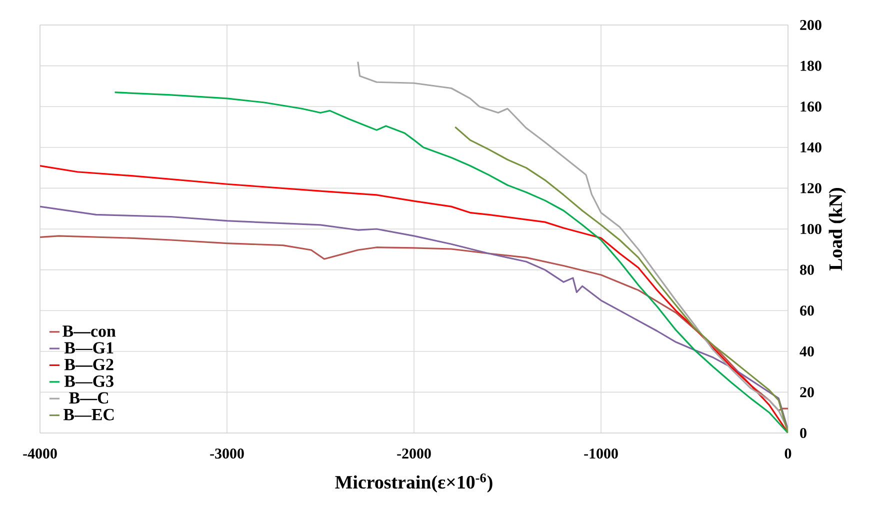 Image resolution: width=889 pixels, height=520 pixels. I want to click on y-tick-label: 80, so click(807, 269).